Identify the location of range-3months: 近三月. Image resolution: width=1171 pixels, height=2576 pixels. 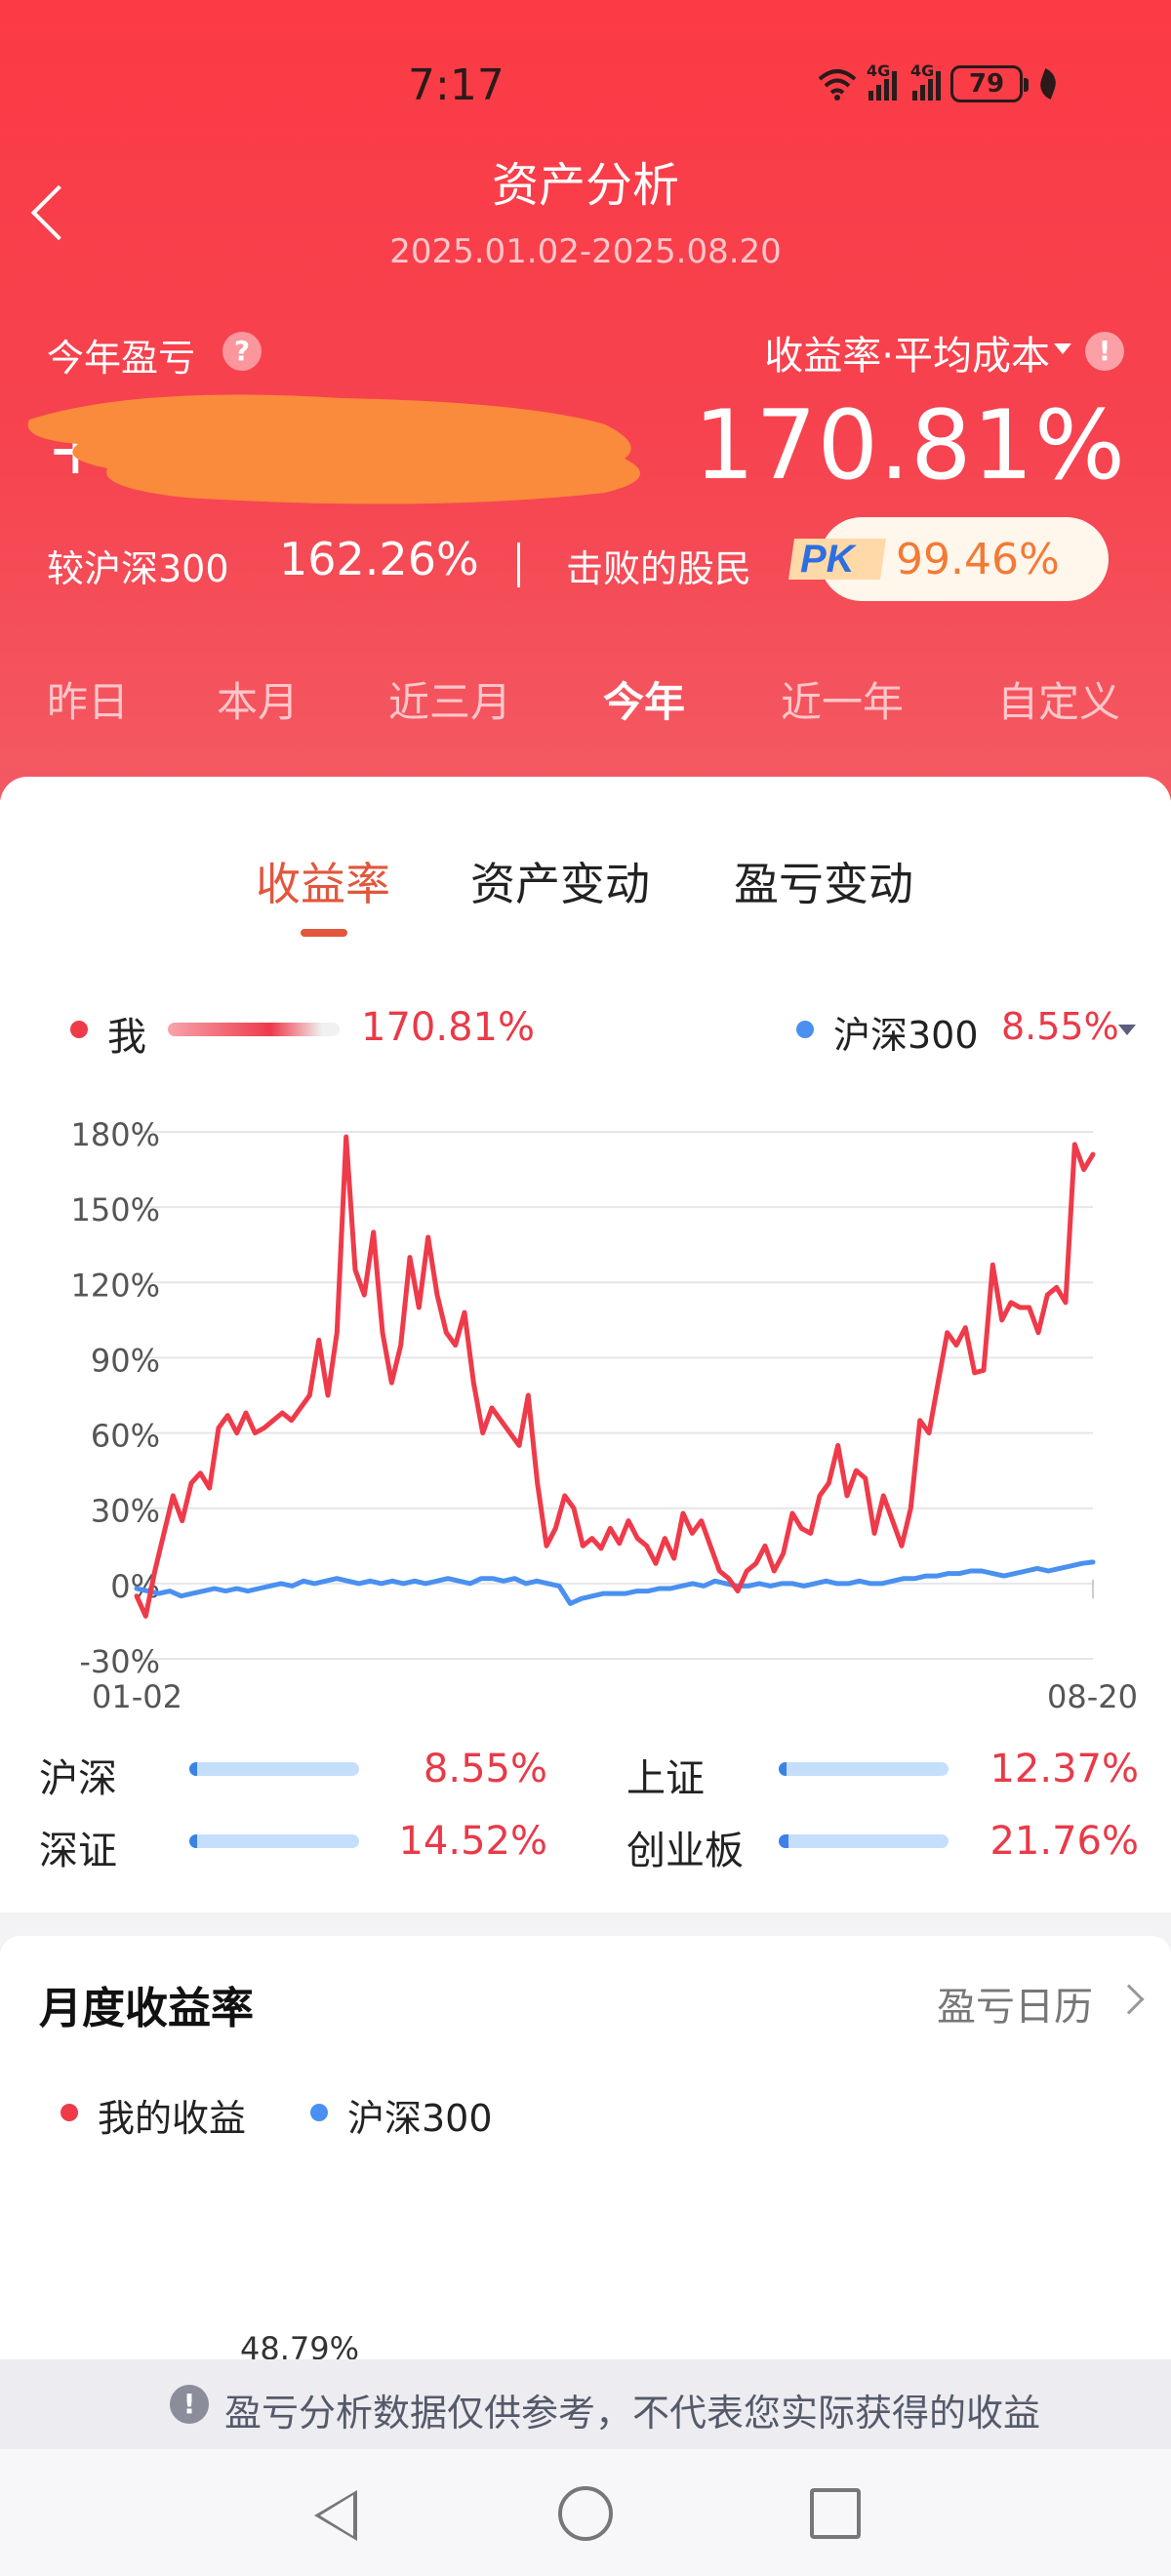
(450, 702).